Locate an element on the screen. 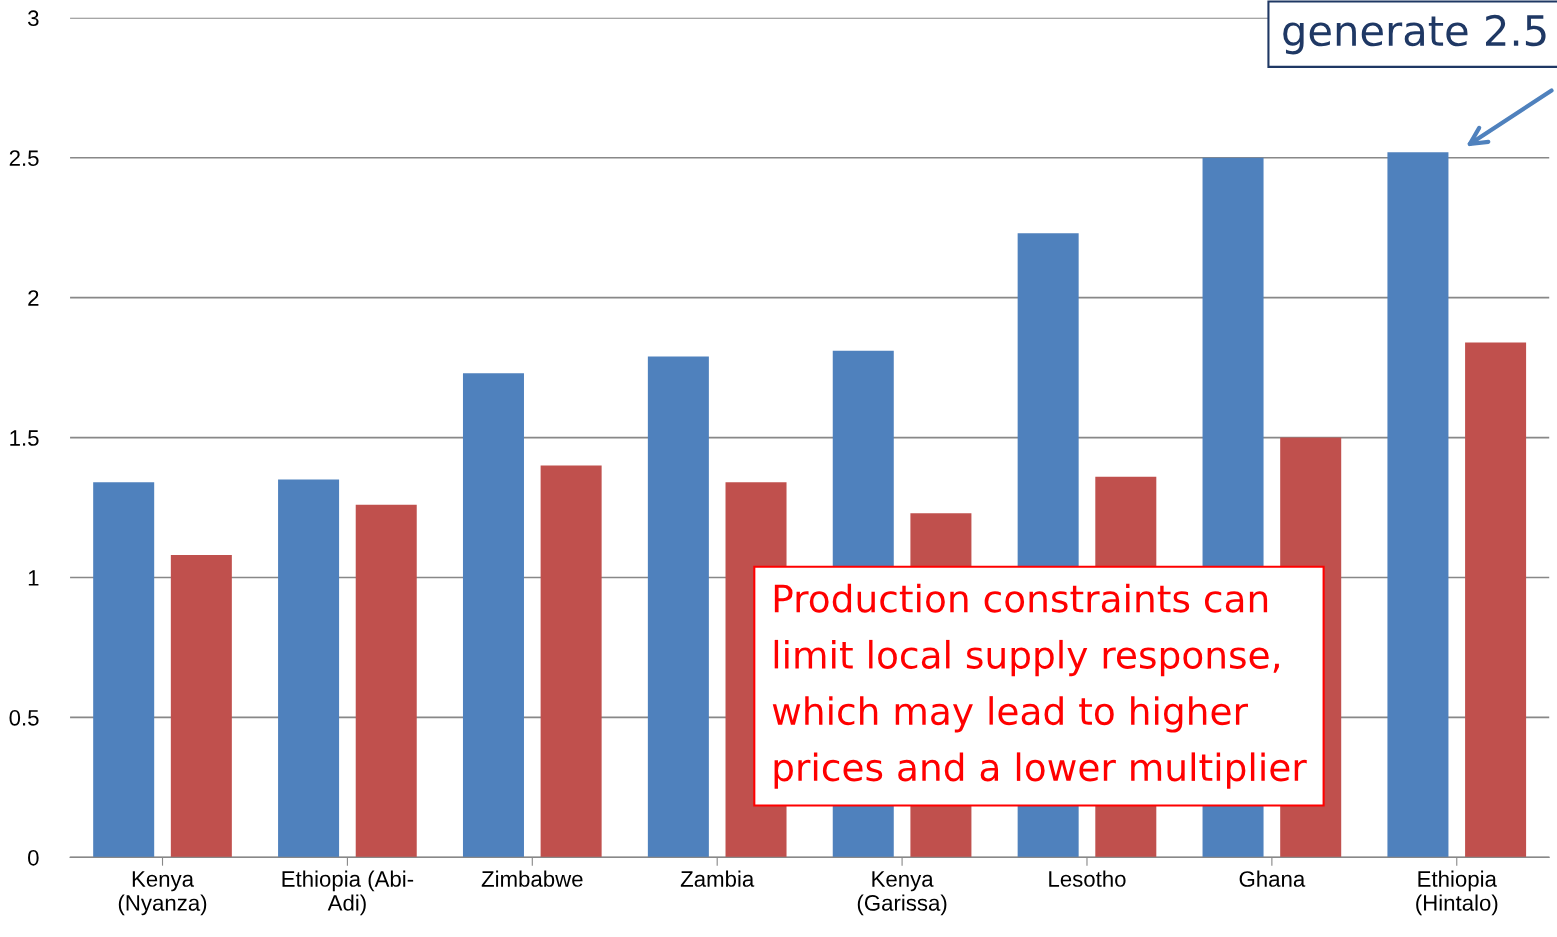 The image size is (1557, 937). x-tick-label: Zambia is located at coordinates (717, 878).